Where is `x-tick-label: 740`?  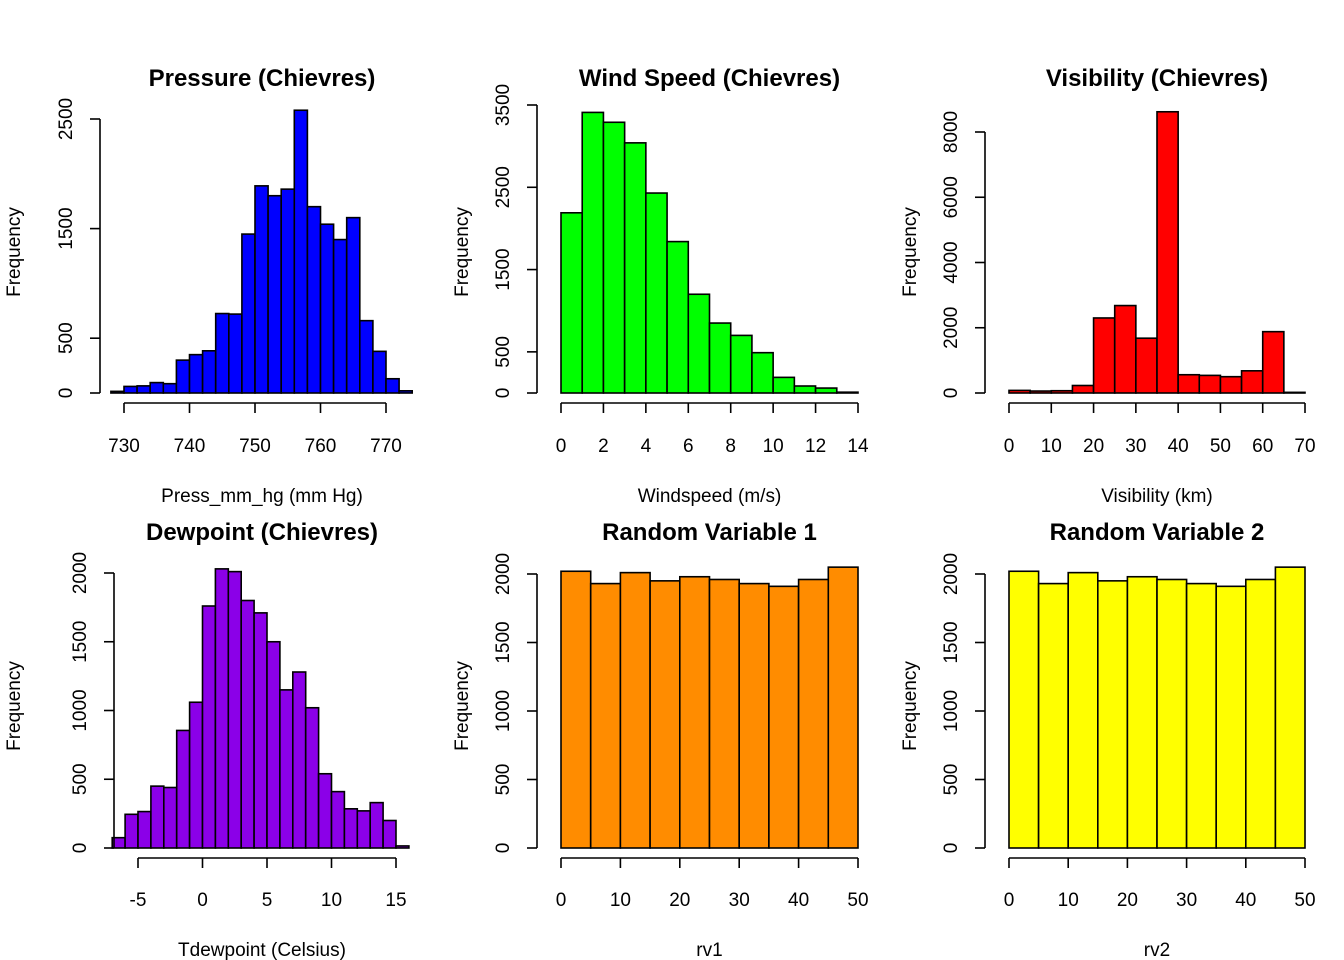 x-tick-label: 740 is located at coordinates (190, 446).